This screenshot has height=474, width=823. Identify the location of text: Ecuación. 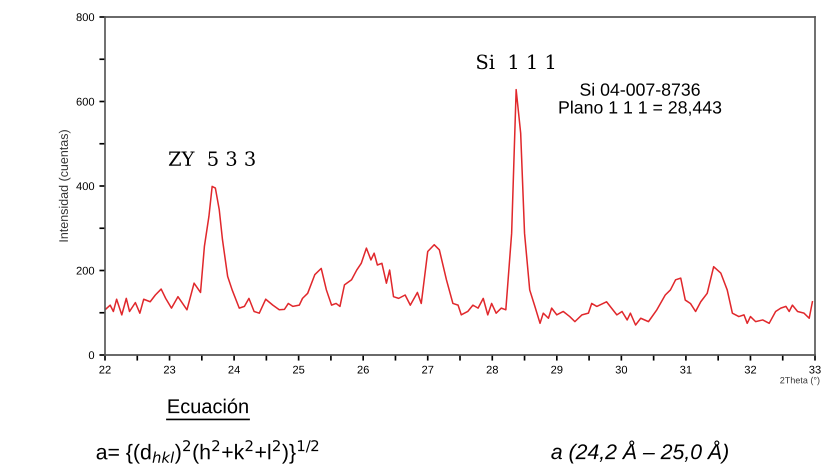
(208, 406).